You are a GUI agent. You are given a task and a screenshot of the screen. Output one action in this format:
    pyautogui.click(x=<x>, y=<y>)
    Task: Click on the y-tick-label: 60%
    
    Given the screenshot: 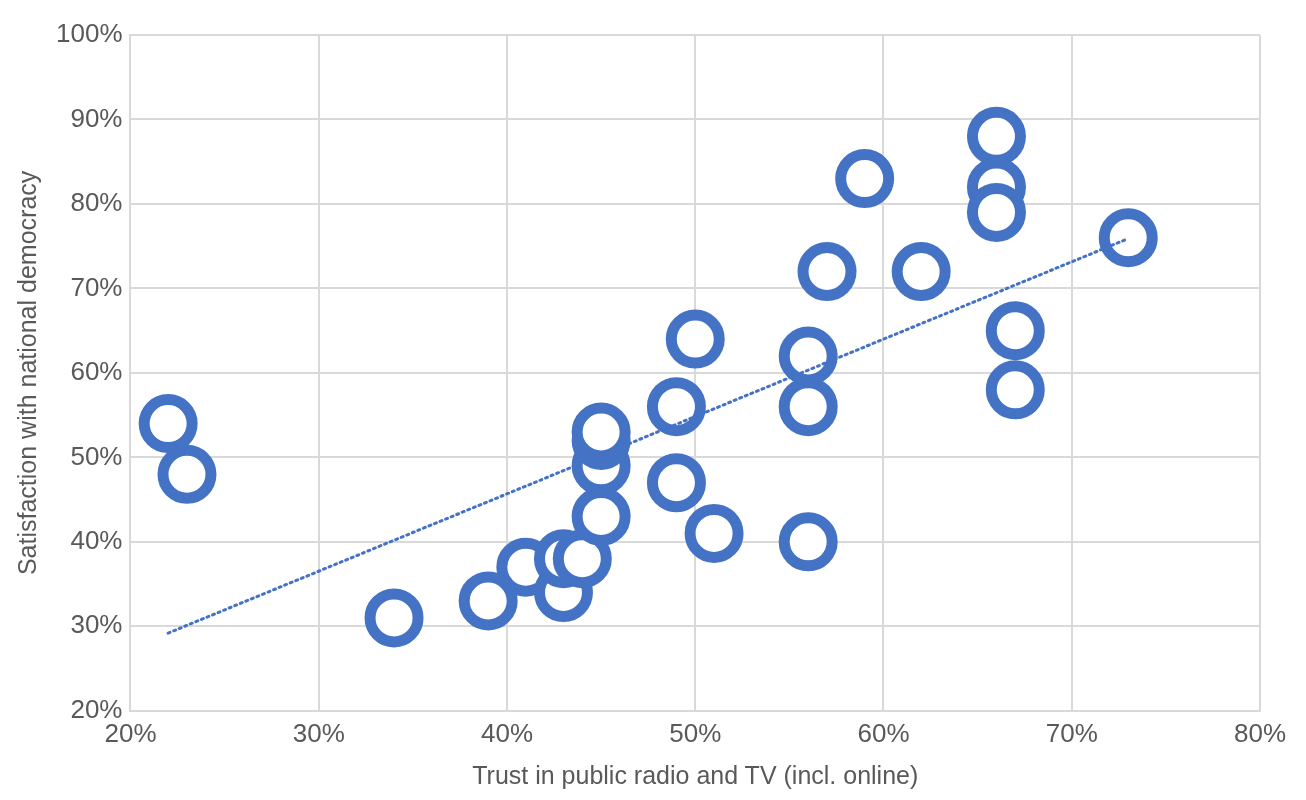 What is the action you would take?
    pyautogui.click(x=96, y=371)
    